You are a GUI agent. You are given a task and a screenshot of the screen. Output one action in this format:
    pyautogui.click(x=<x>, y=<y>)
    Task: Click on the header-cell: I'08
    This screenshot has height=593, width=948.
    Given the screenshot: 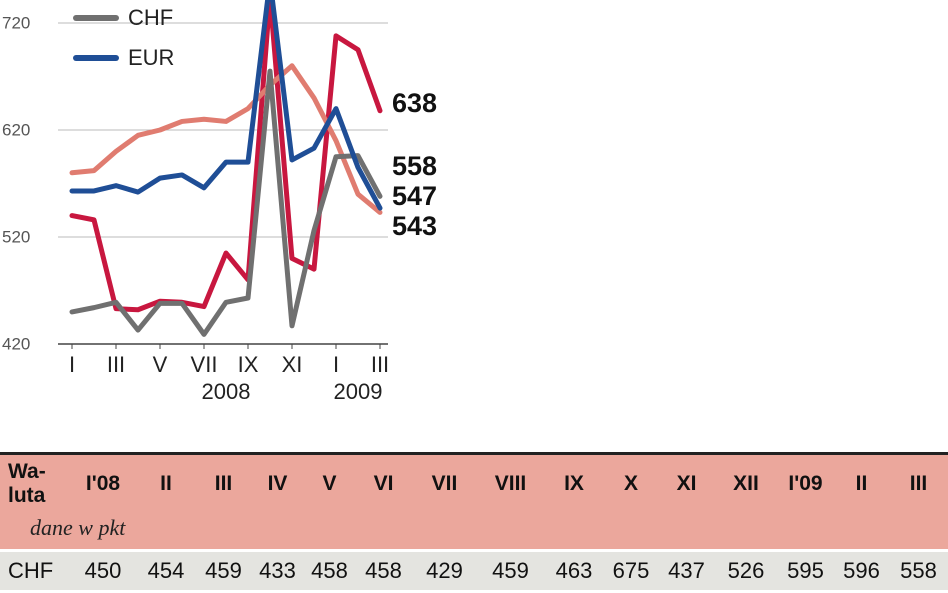 What is the action you would take?
    pyautogui.click(x=103, y=483)
    